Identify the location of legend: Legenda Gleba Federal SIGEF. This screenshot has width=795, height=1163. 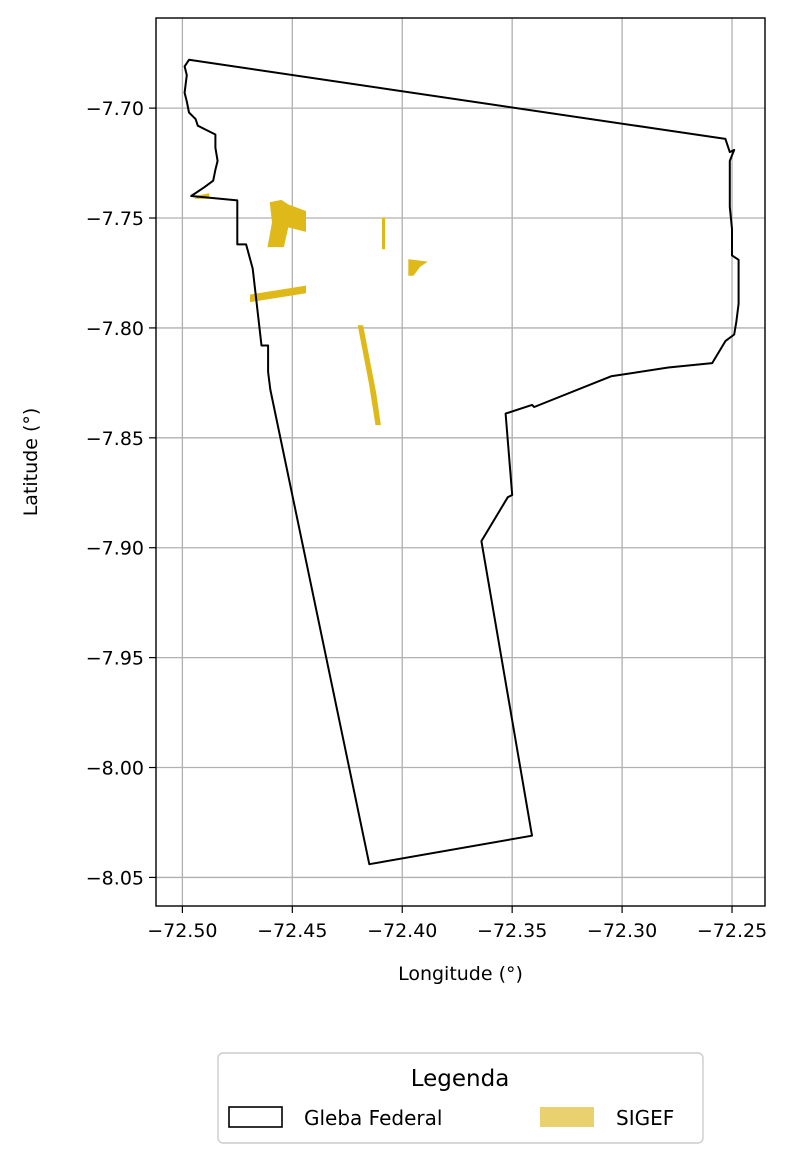
(460, 1098).